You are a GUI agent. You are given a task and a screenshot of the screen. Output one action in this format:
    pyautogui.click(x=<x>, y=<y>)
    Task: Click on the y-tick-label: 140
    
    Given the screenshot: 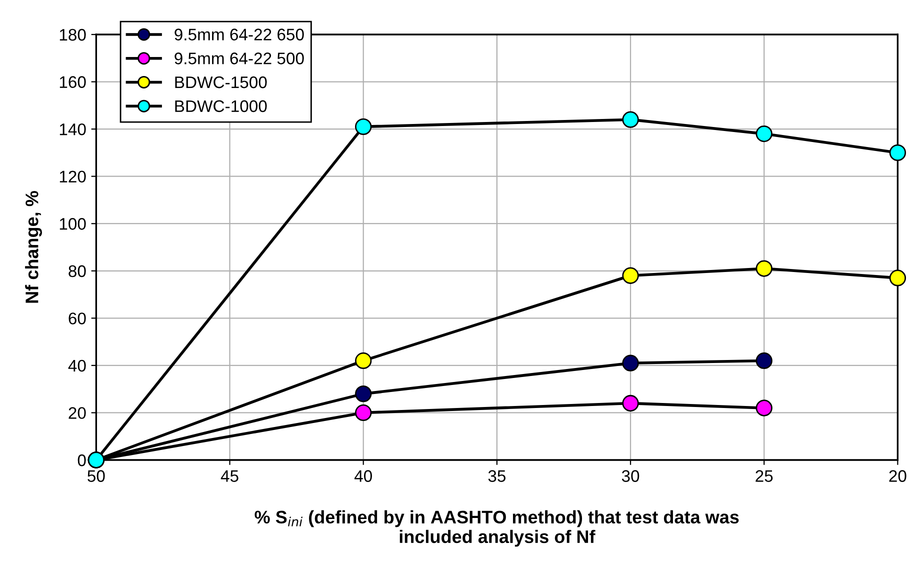 What is the action you would take?
    pyautogui.click(x=73, y=129)
    